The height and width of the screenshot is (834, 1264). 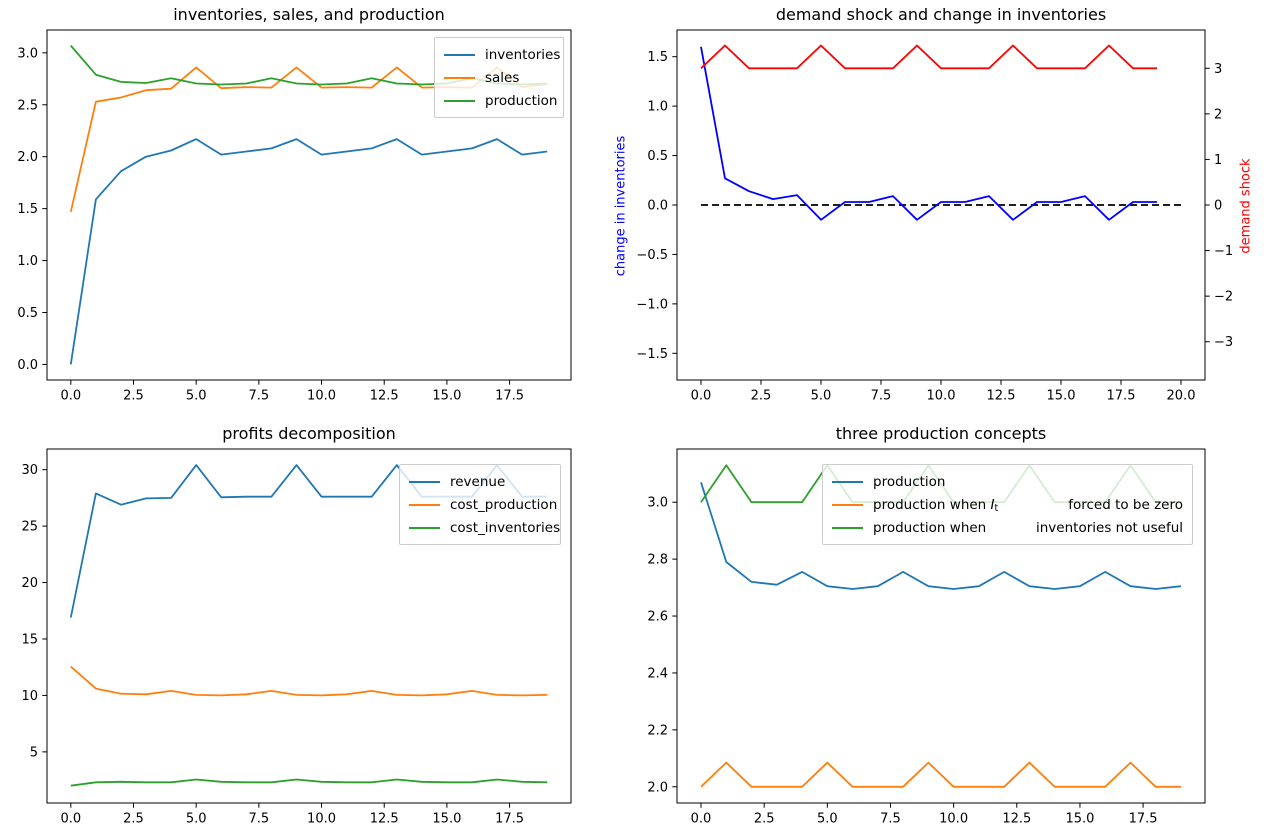 What do you see at coordinates (652, 304) in the screenshot?
I see `y-tick-label: −1.0` at bounding box center [652, 304].